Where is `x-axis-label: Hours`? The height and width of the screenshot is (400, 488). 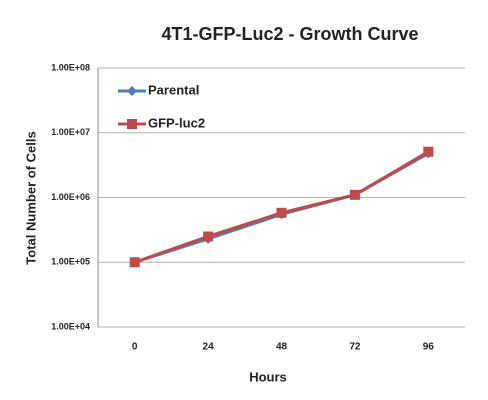 x-axis-label: Hours is located at coordinates (268, 376).